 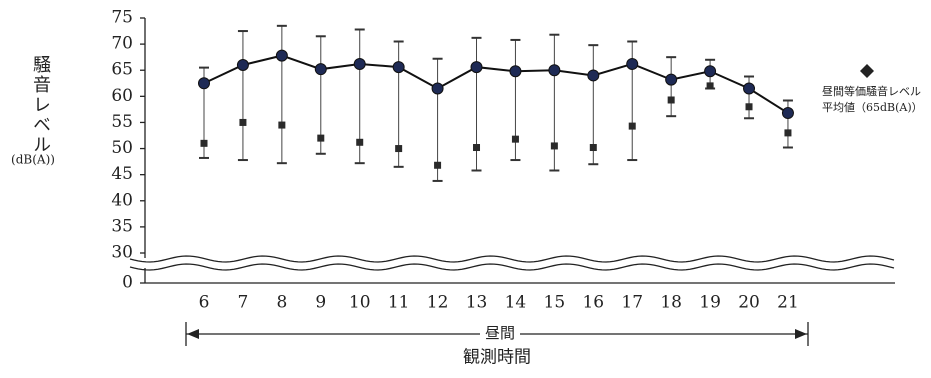 What do you see at coordinates (127, 283) in the screenshot?
I see `y-tick-label: 0` at bounding box center [127, 283].